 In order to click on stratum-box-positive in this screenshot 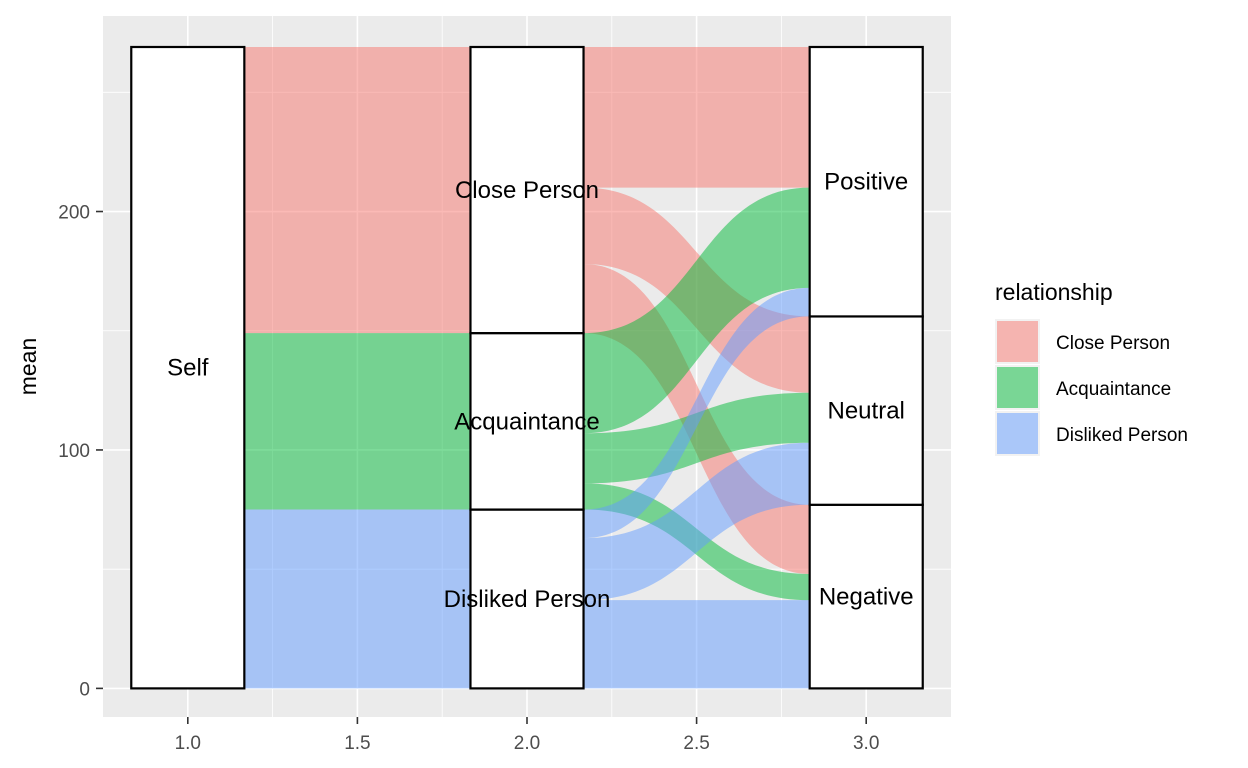, I will do `click(866, 181)`.